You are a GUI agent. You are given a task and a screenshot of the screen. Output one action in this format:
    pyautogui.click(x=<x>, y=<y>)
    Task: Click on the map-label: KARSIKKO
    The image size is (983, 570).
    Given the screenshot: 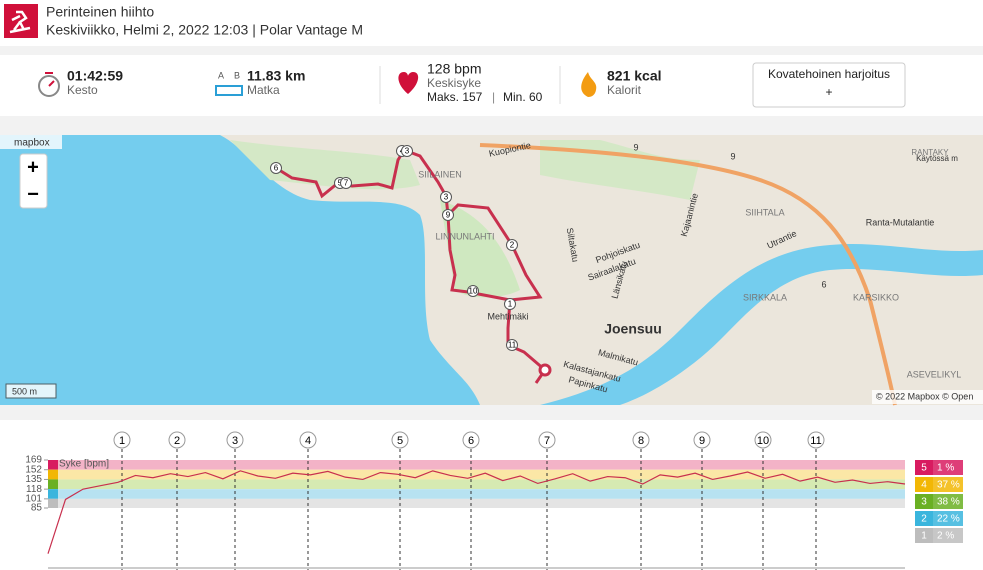 What is the action you would take?
    pyautogui.click(x=876, y=297)
    